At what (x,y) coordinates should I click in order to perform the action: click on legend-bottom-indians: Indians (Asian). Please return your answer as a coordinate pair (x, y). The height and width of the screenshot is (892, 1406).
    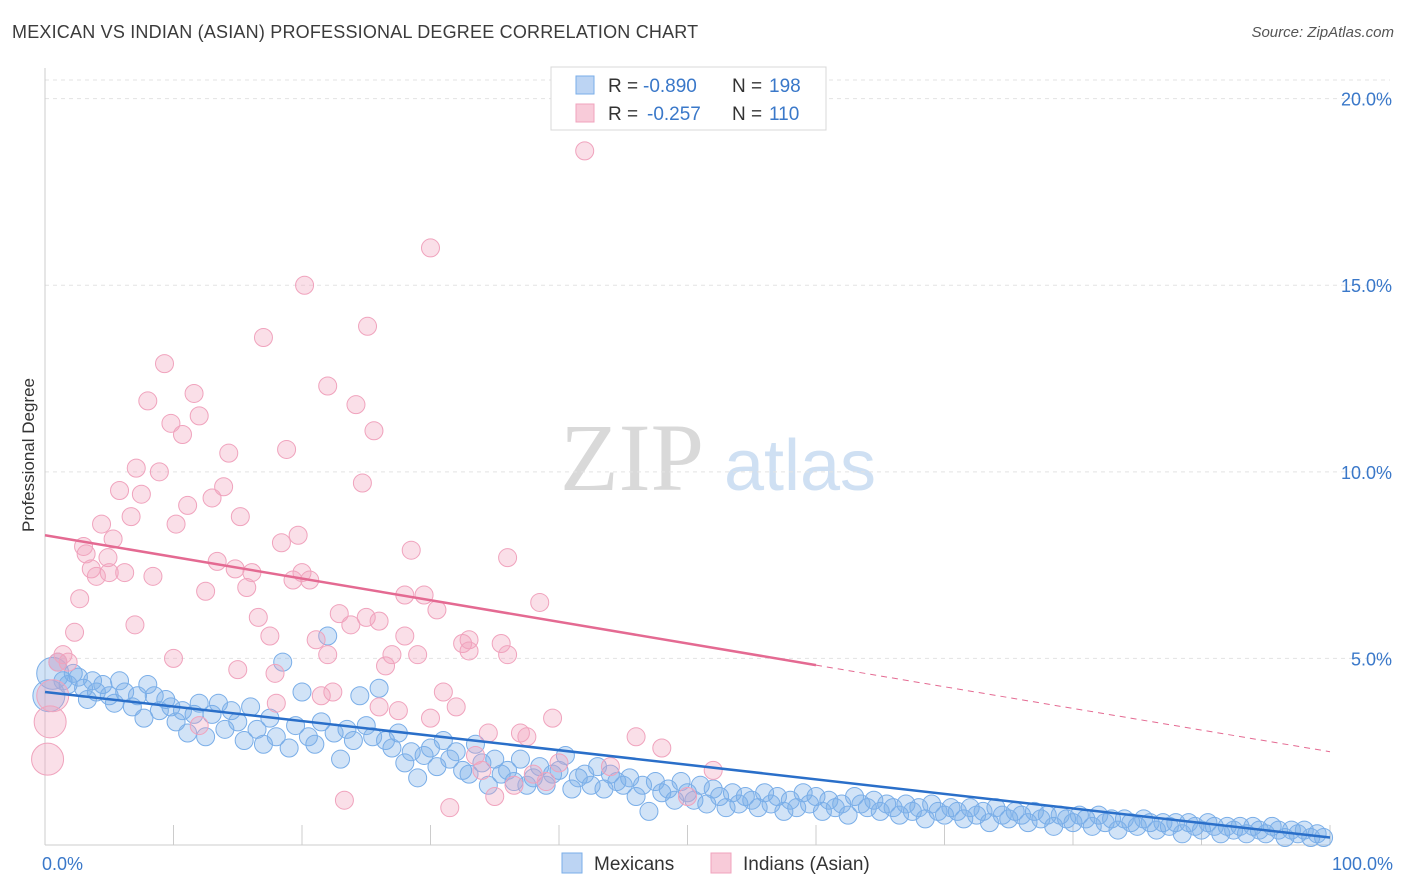
    Looking at the image, I should click on (806, 864).